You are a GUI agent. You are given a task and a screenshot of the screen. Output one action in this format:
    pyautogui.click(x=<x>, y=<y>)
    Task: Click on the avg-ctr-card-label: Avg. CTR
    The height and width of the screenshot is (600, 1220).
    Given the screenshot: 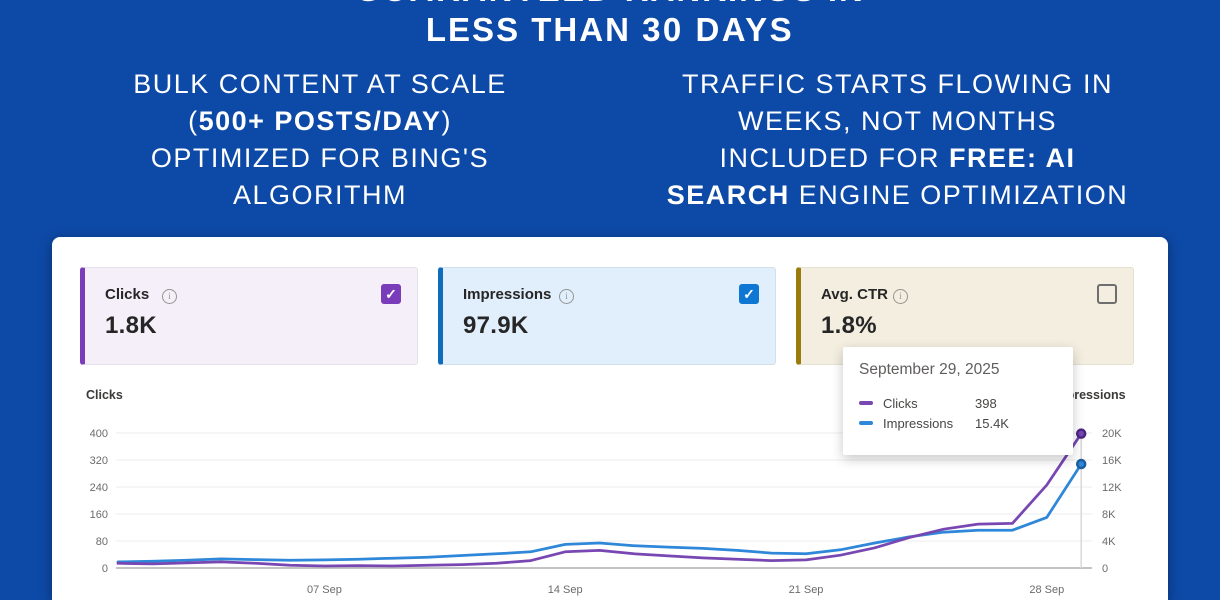 What is the action you would take?
    pyautogui.click(x=854, y=294)
    